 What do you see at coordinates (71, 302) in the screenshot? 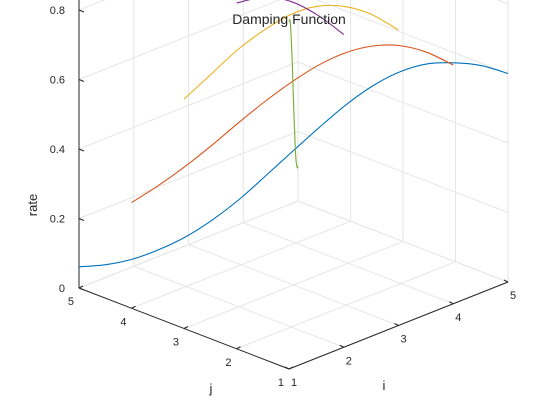
I see `y-tick-label: 5` at bounding box center [71, 302].